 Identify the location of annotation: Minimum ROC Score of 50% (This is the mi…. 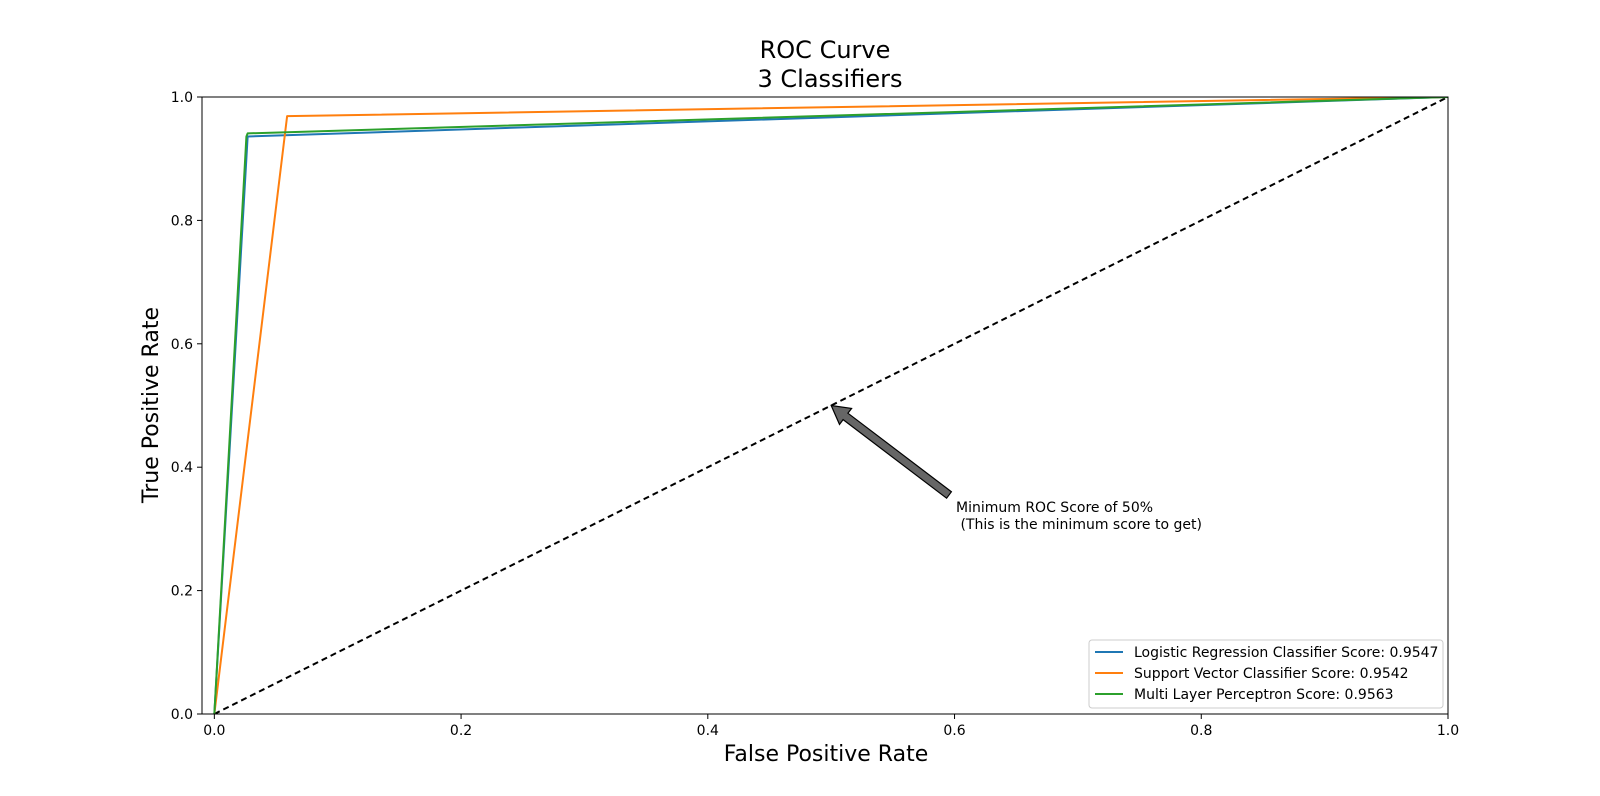
(1016, 468).